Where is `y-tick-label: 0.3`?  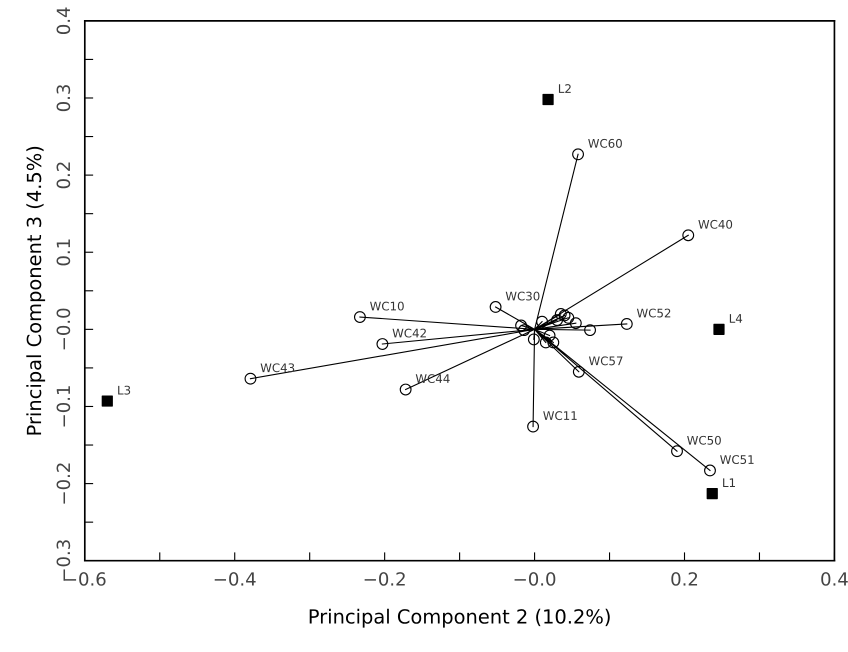
y-tick-label: 0.3 is located at coordinates (63, 98).